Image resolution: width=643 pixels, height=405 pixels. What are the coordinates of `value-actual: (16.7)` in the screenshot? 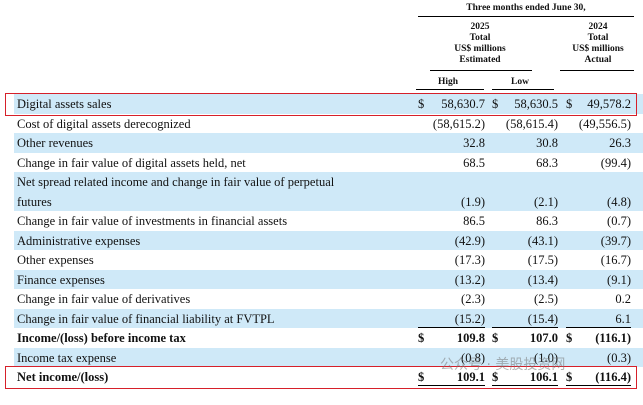 It's located at (615, 260).